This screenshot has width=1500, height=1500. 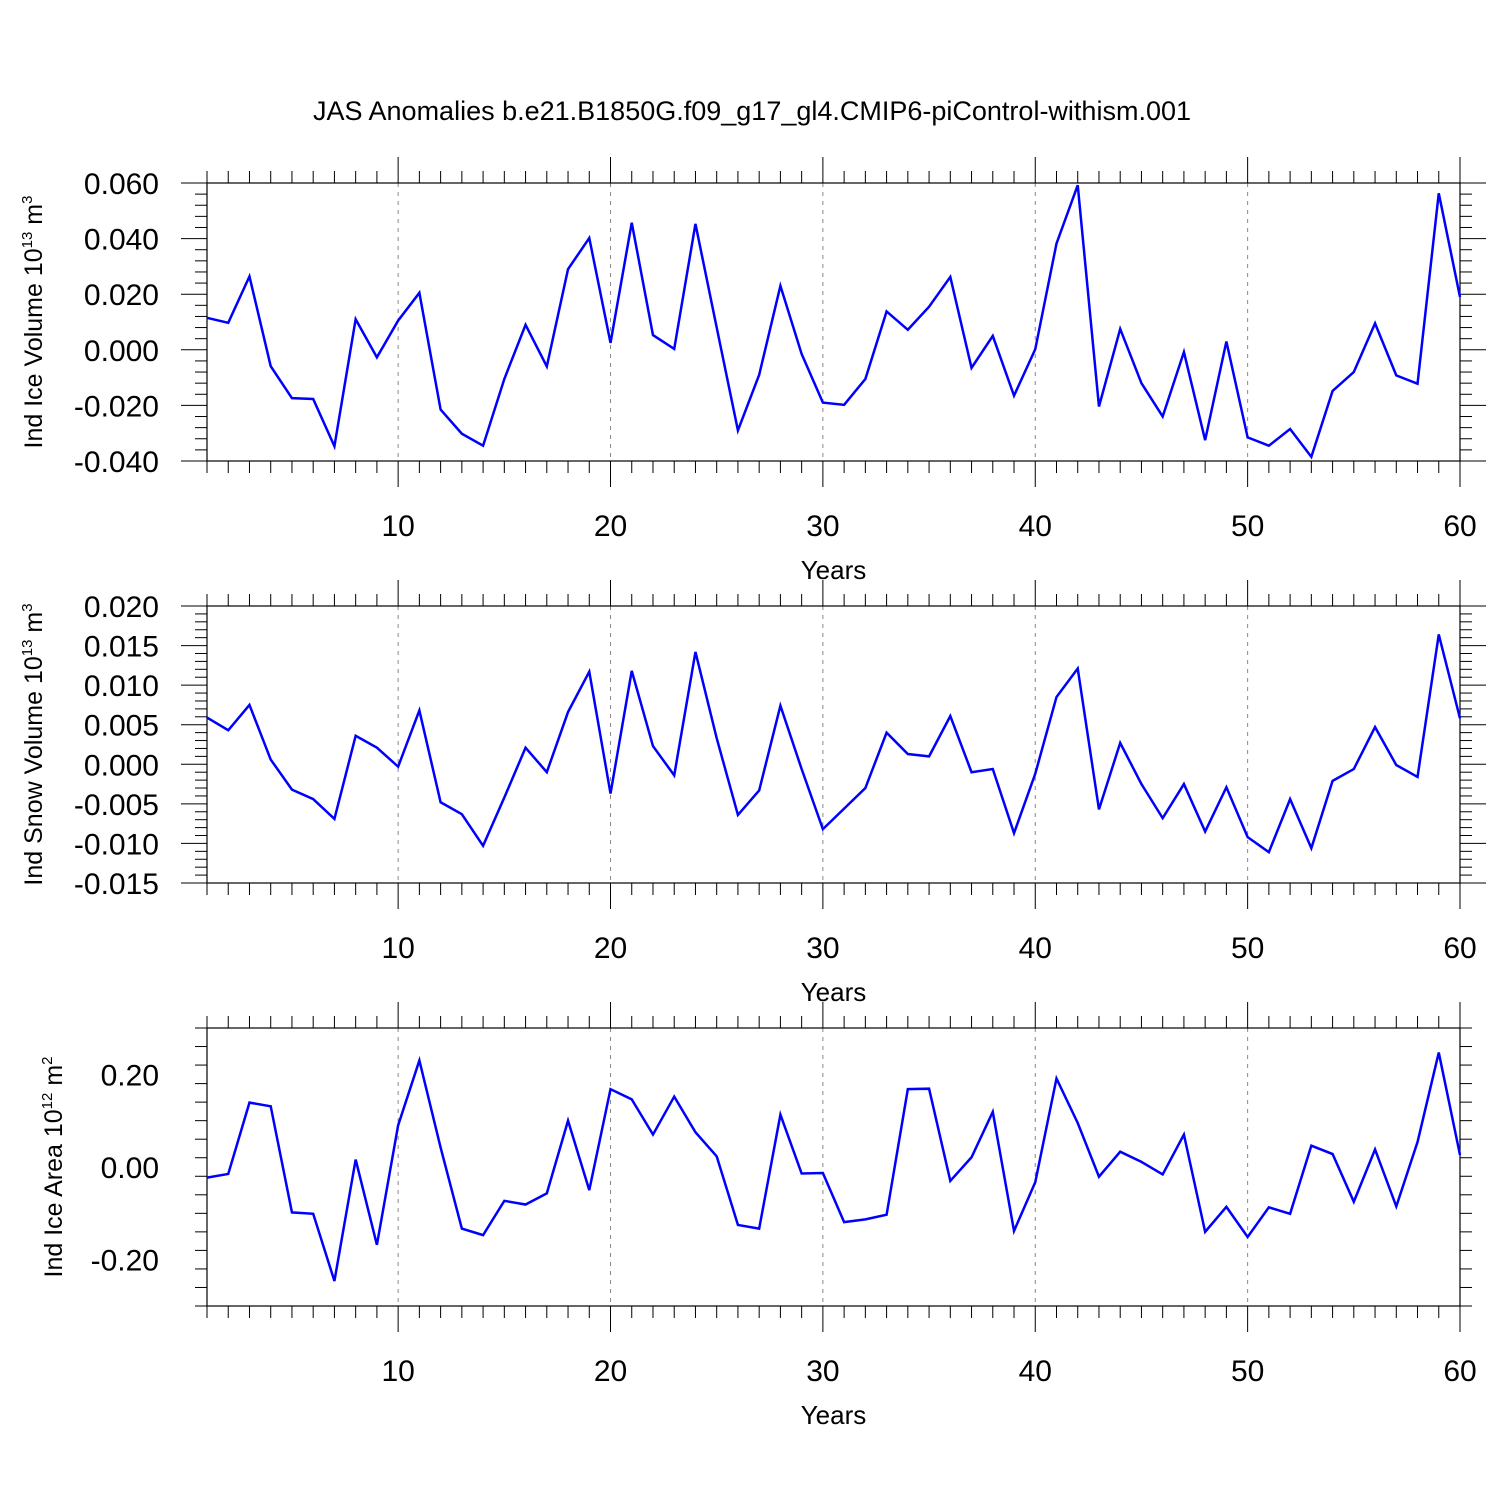 What do you see at coordinates (53, 1167) in the screenshot?
I see `y-axis-label: Ind Ice Area 1012 m2` at bounding box center [53, 1167].